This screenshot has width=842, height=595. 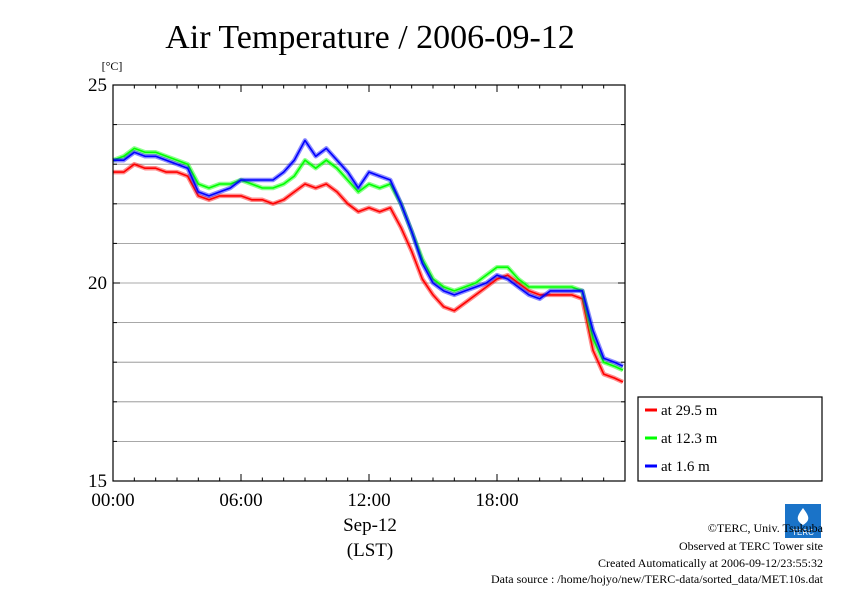 What do you see at coordinates (368, 500) in the screenshot?
I see `x-tick-label: 12:00` at bounding box center [368, 500].